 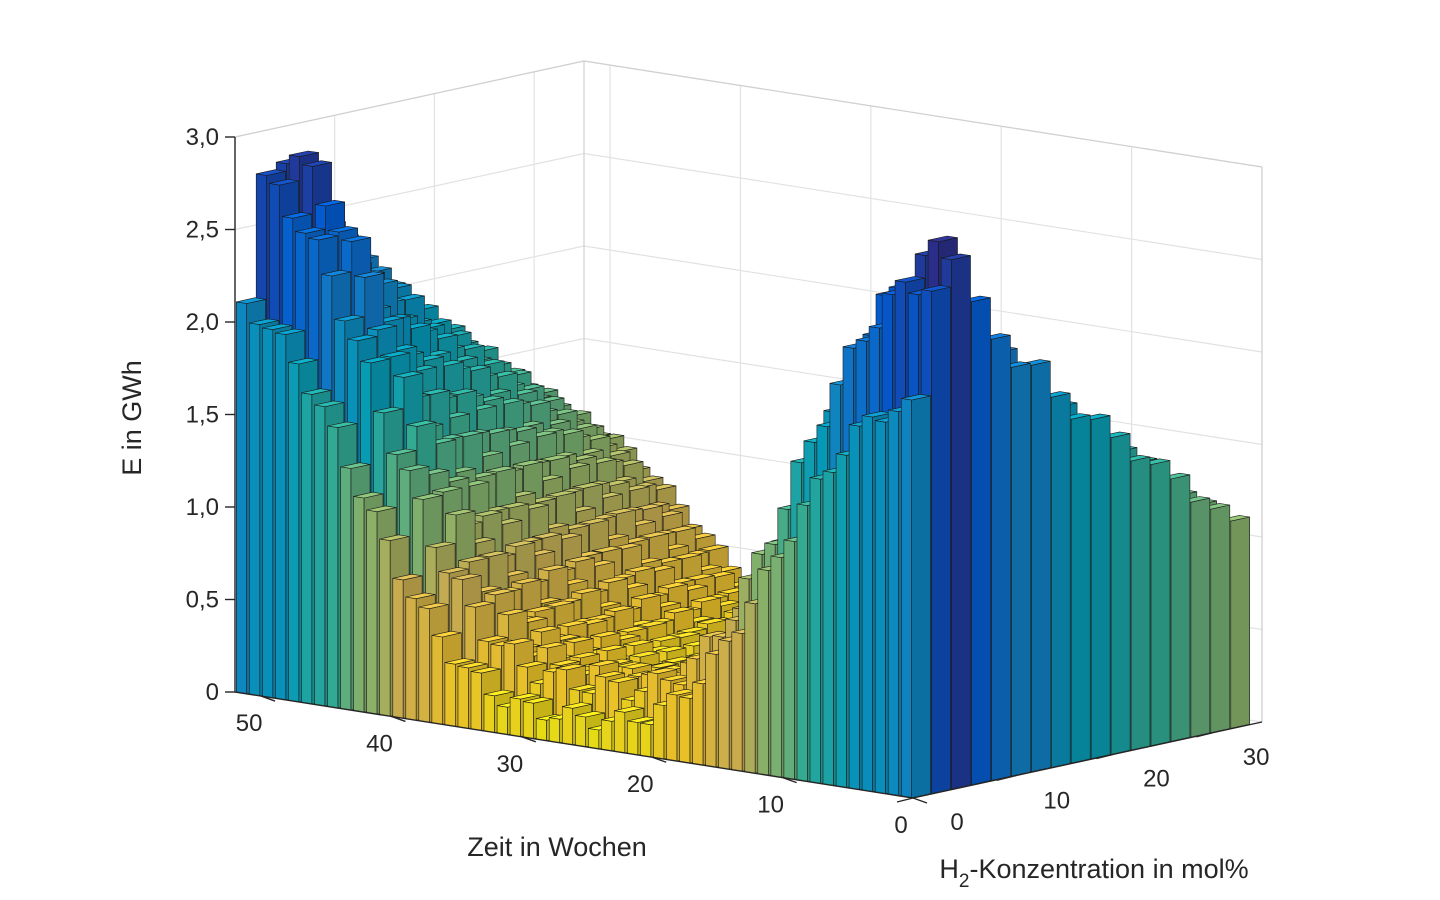 What do you see at coordinates (557, 847) in the screenshot?
I see `x-axis-title: Zeit in Wochen` at bounding box center [557, 847].